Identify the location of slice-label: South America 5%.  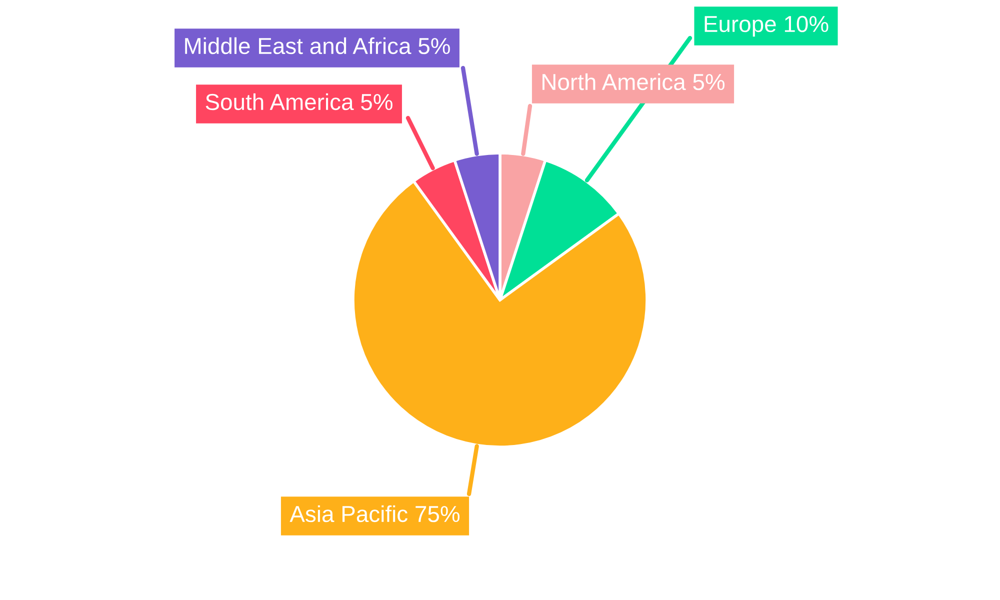
(299, 101).